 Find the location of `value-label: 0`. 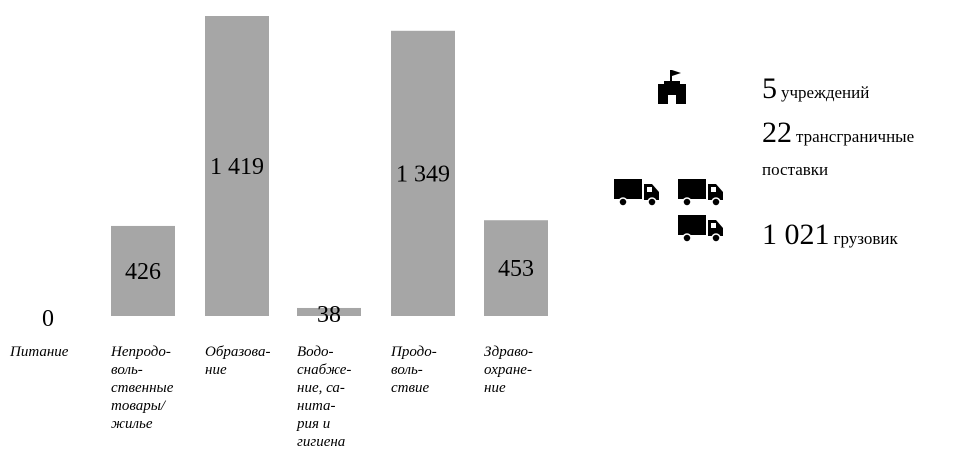

value-label: 0 is located at coordinates (48, 319).